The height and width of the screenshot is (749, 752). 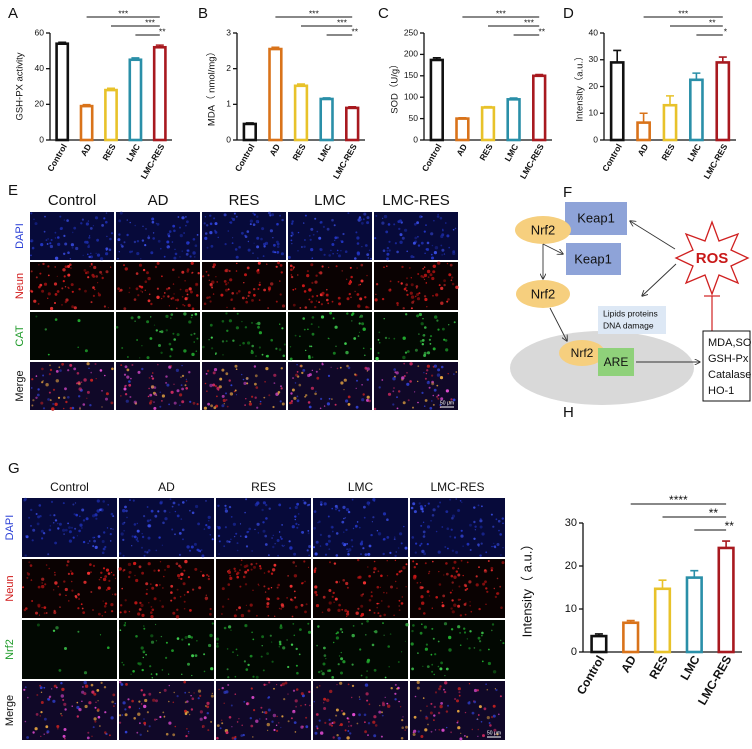 What do you see at coordinates (152, 161) in the screenshot?
I see `x-tick-label: LMC-RES` at bounding box center [152, 161].